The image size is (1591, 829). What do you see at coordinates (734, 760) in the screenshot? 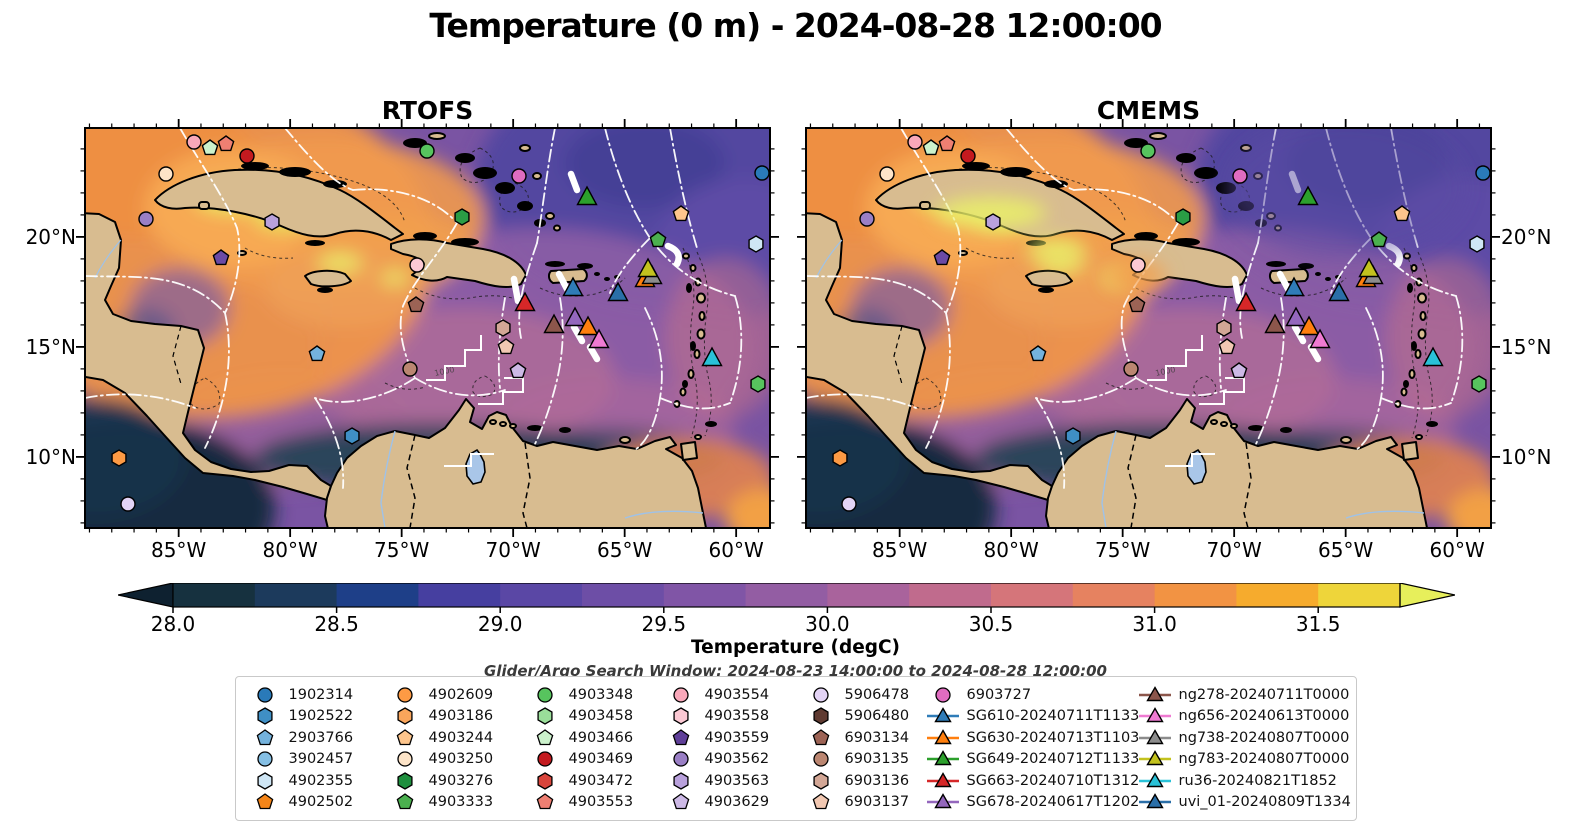
I see `legend-entry-4903562: 4903562` at bounding box center [734, 760].